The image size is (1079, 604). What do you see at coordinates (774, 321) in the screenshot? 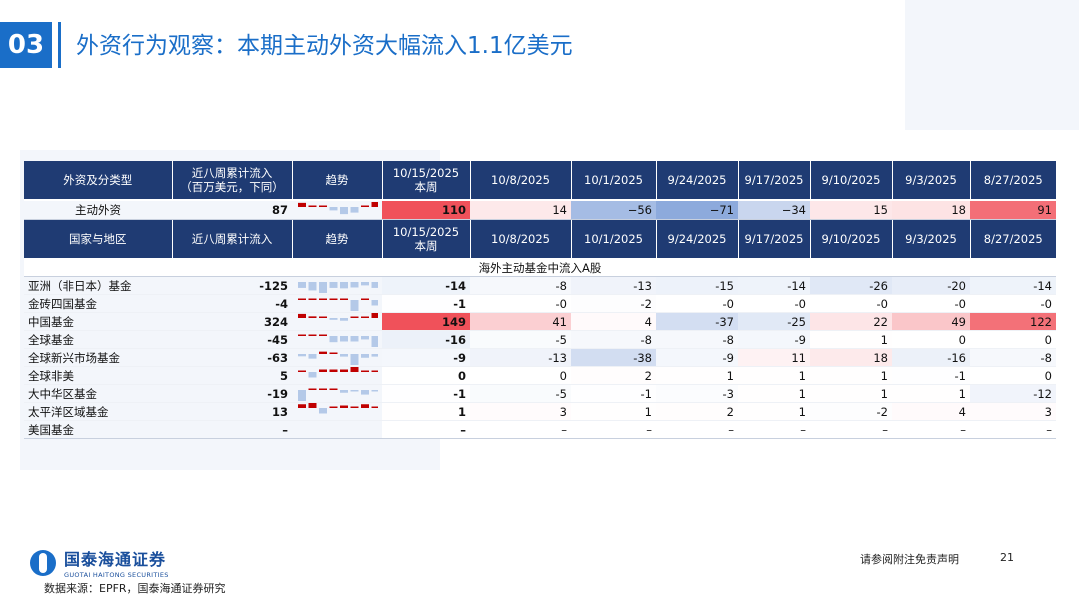
I see `weekly-flow-value: -25` at bounding box center [774, 321].